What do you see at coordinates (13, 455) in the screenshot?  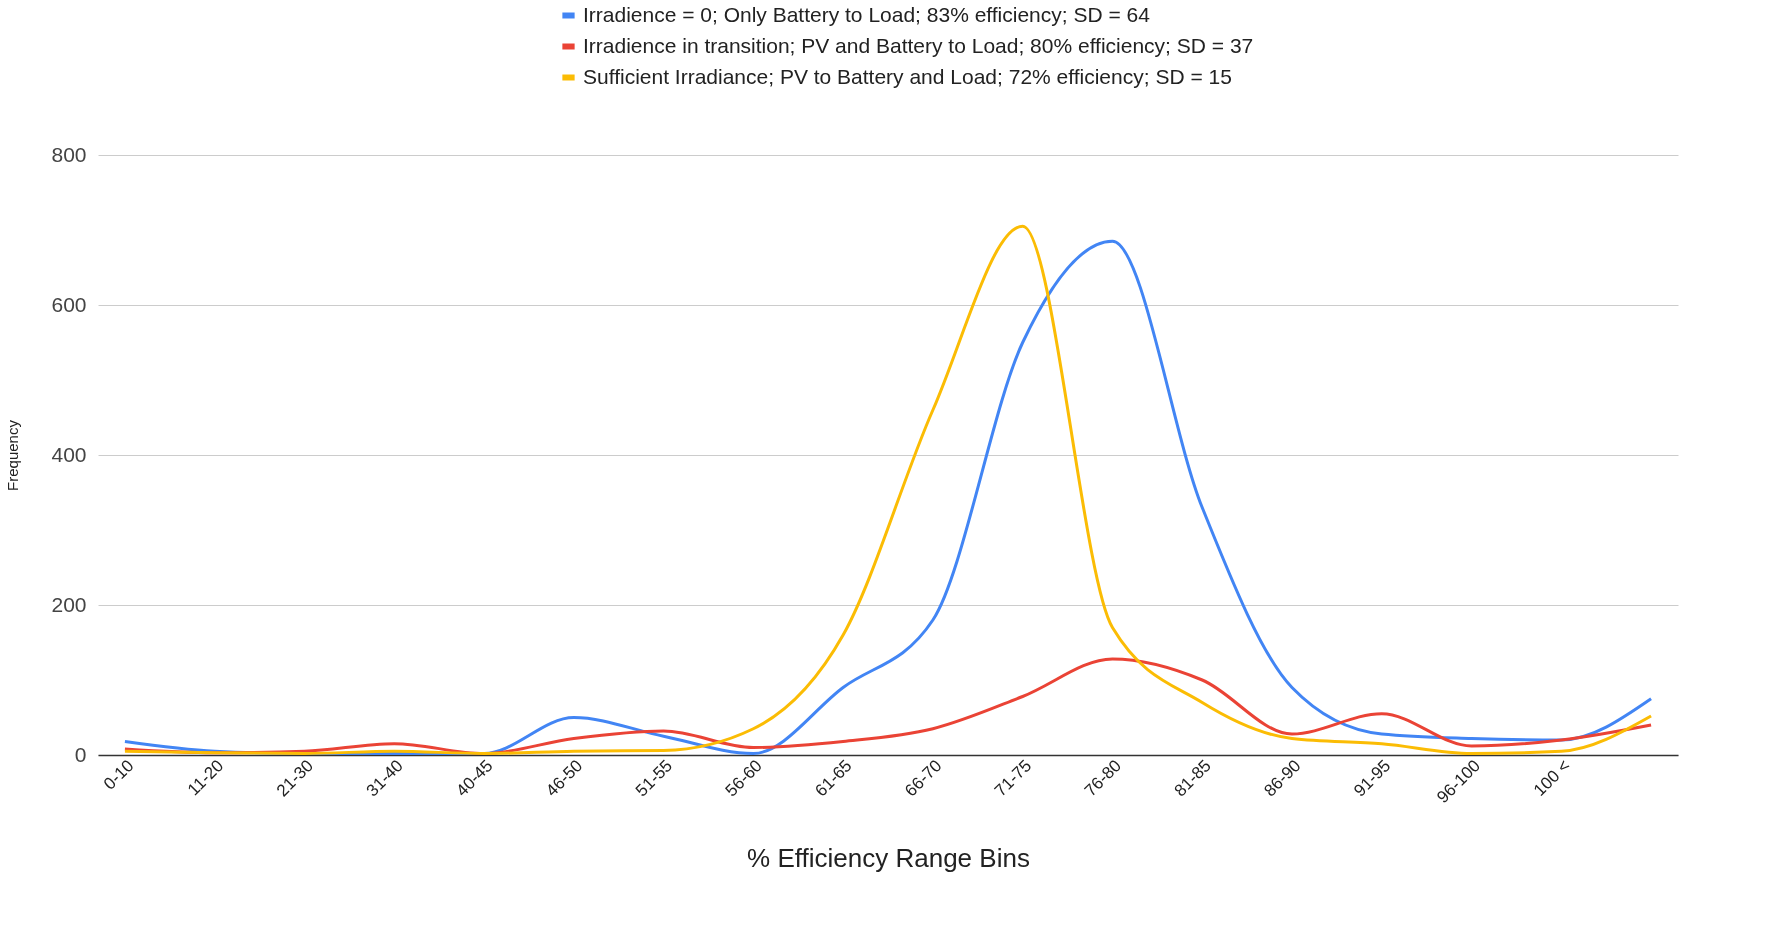 I see `y-axis-title: Frequency` at bounding box center [13, 455].